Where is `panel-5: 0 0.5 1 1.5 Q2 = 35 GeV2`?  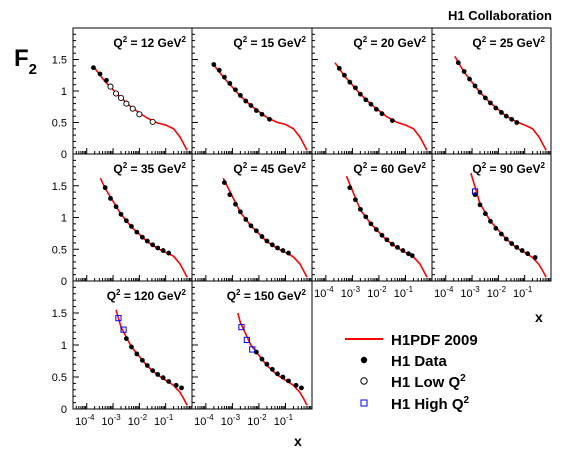 panel-5: 0 0.5 1 1.5 Q2 = 35 GeV2 is located at coordinates (122, 220).